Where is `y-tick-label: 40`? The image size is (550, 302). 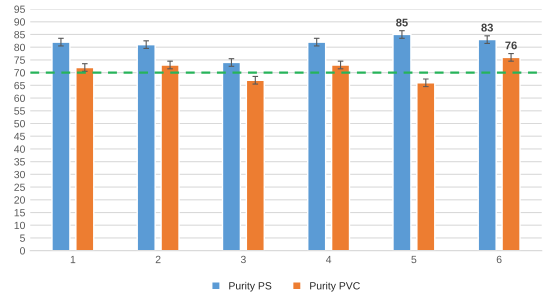 y-tick-label: 40 is located at coordinates (19, 149).